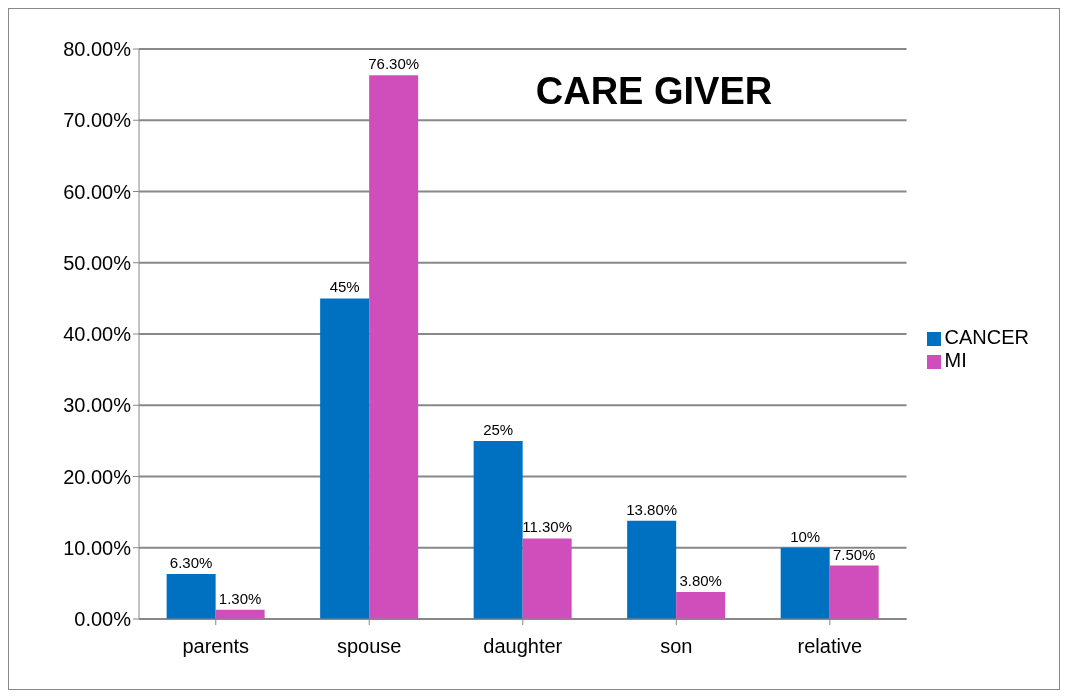 The width and height of the screenshot is (1069, 698). What do you see at coordinates (652, 509) in the screenshot?
I see `data-label: 13.80%` at bounding box center [652, 509].